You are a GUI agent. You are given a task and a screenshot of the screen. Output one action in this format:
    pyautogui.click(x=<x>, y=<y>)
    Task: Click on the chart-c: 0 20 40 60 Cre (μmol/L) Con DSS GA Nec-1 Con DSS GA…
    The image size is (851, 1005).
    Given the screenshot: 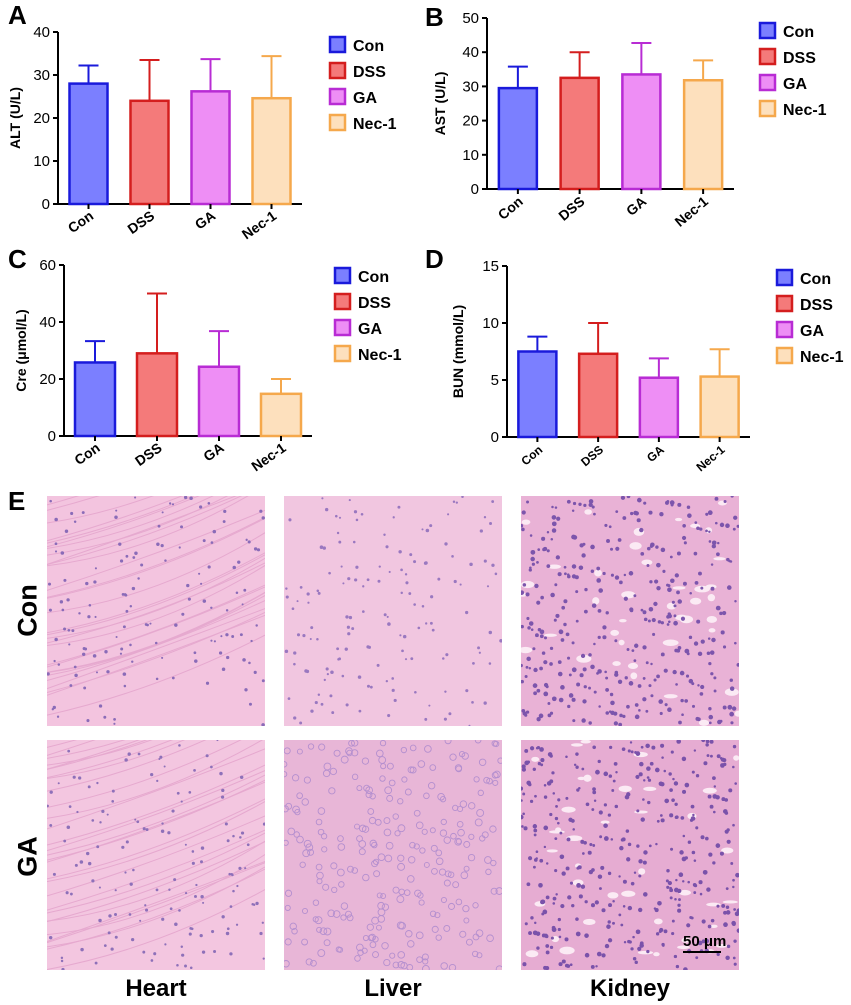 What is the action you would take?
    pyautogui.click(x=207, y=365)
    